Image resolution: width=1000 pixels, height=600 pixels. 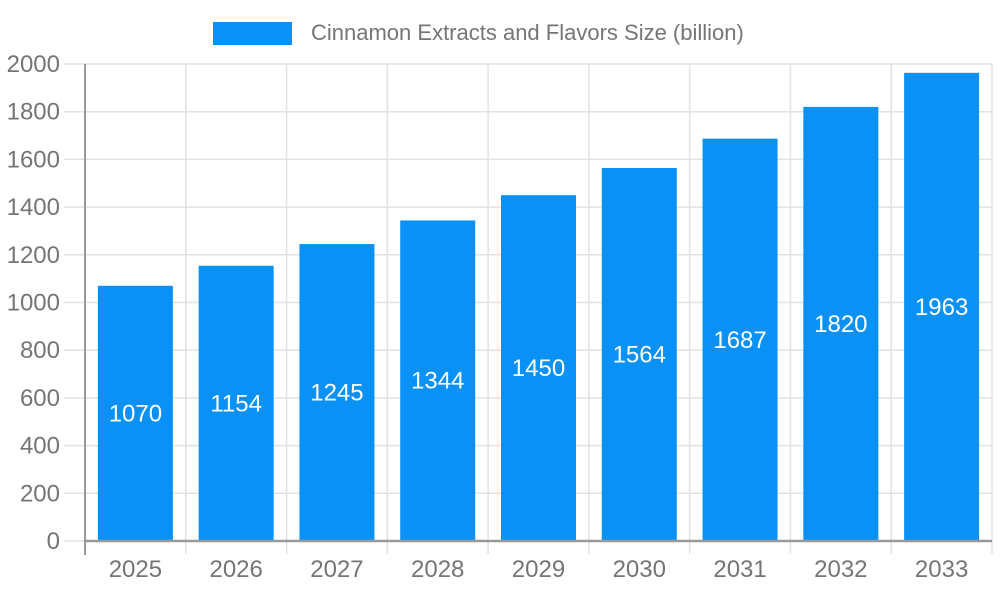 What do you see at coordinates (40, 398) in the screenshot?
I see `y-tick-label: 600` at bounding box center [40, 398].